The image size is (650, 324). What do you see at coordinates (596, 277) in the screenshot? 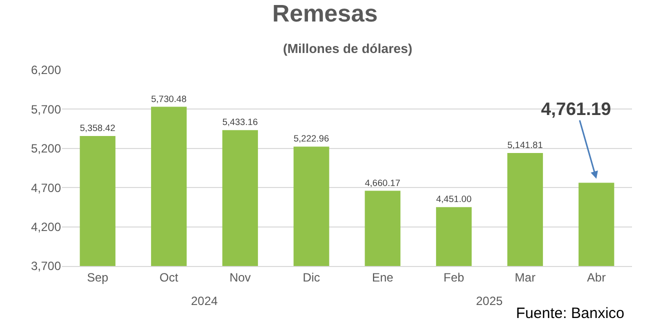
I see `x-tick-label: Abr` at bounding box center [596, 277].